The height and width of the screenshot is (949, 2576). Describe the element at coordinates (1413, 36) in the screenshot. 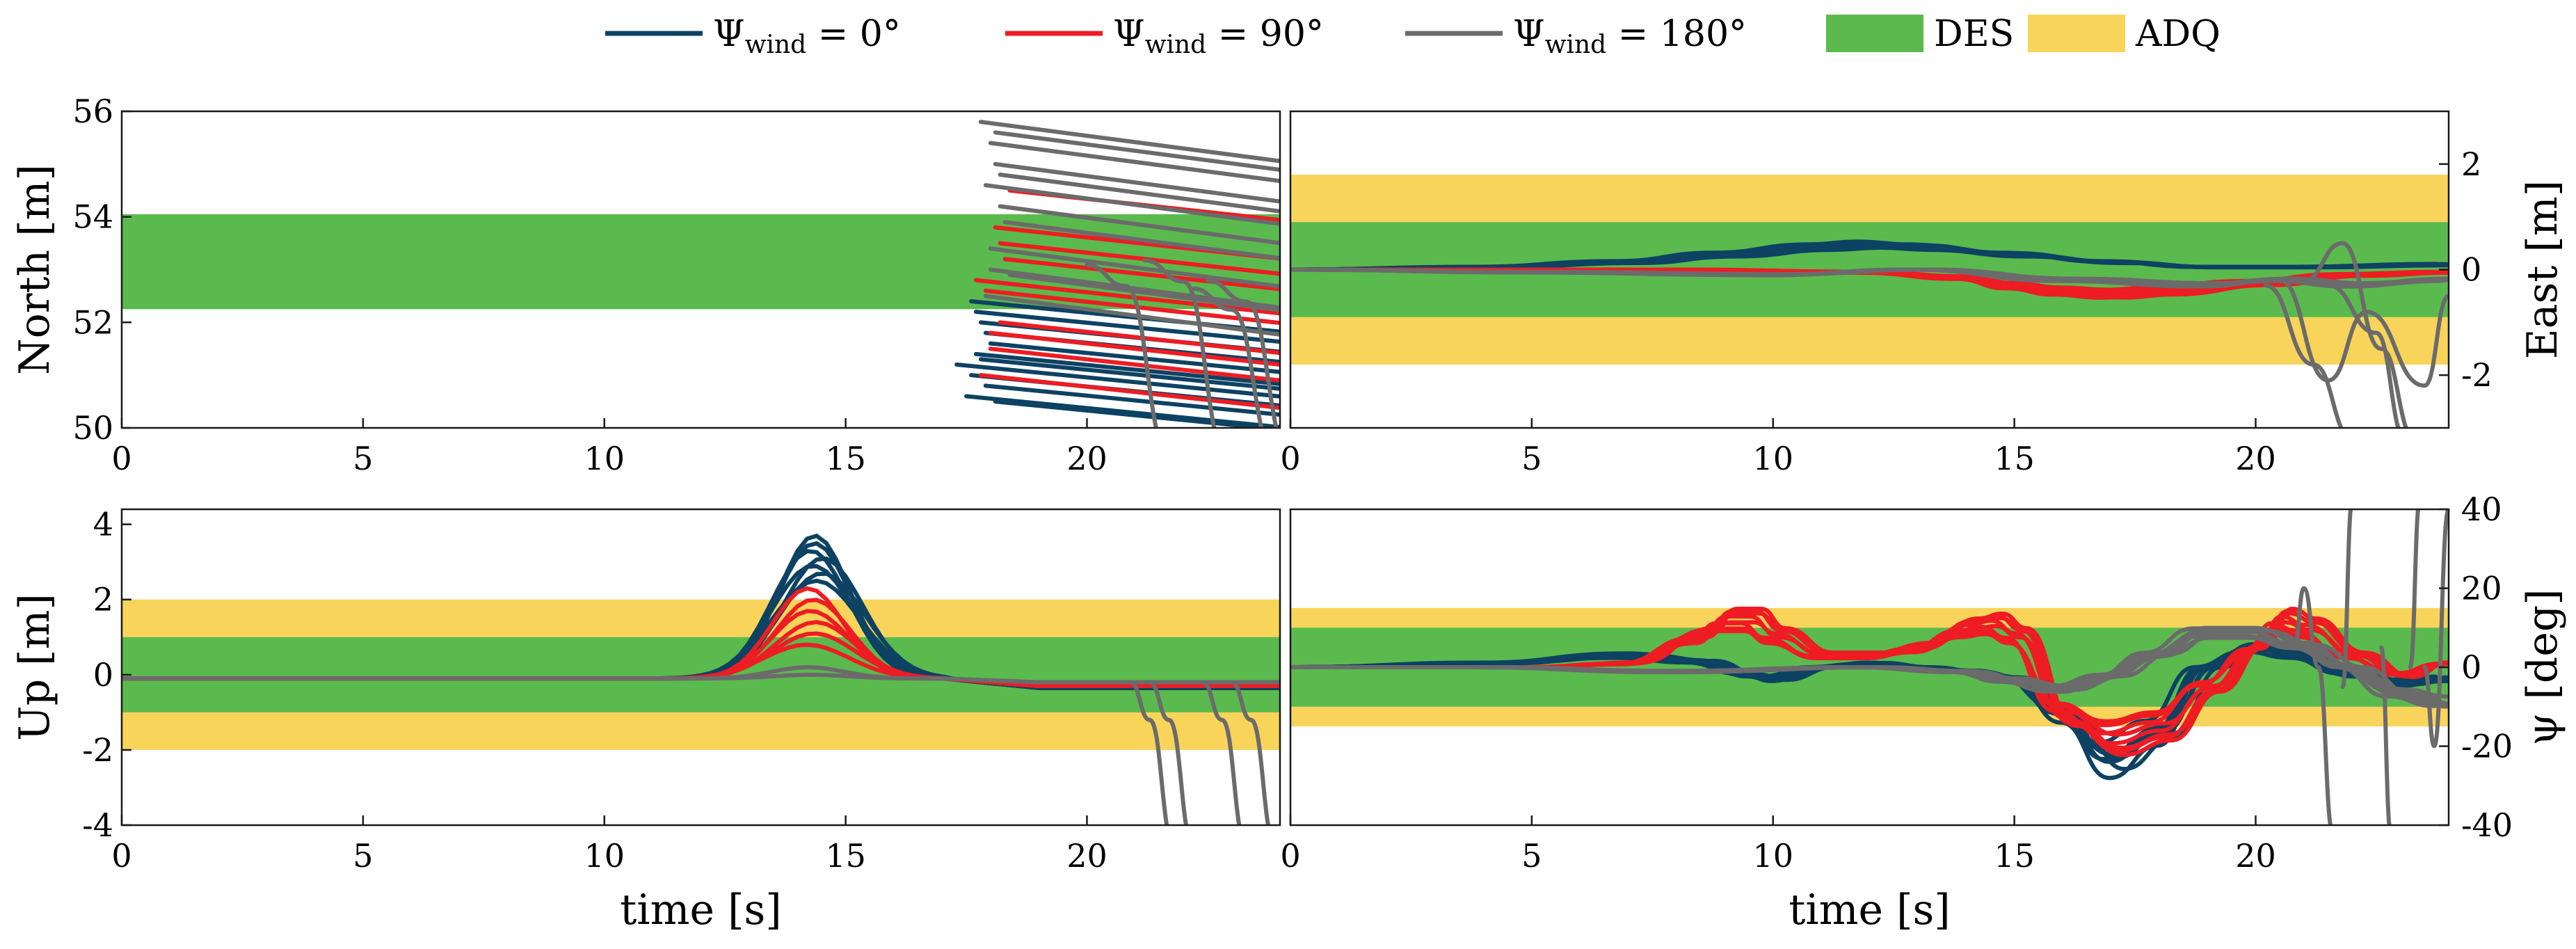

I see `legend: Ψwind = 0° Ψwind = 90° Ψwind = 180° DES ADQ` at that location.